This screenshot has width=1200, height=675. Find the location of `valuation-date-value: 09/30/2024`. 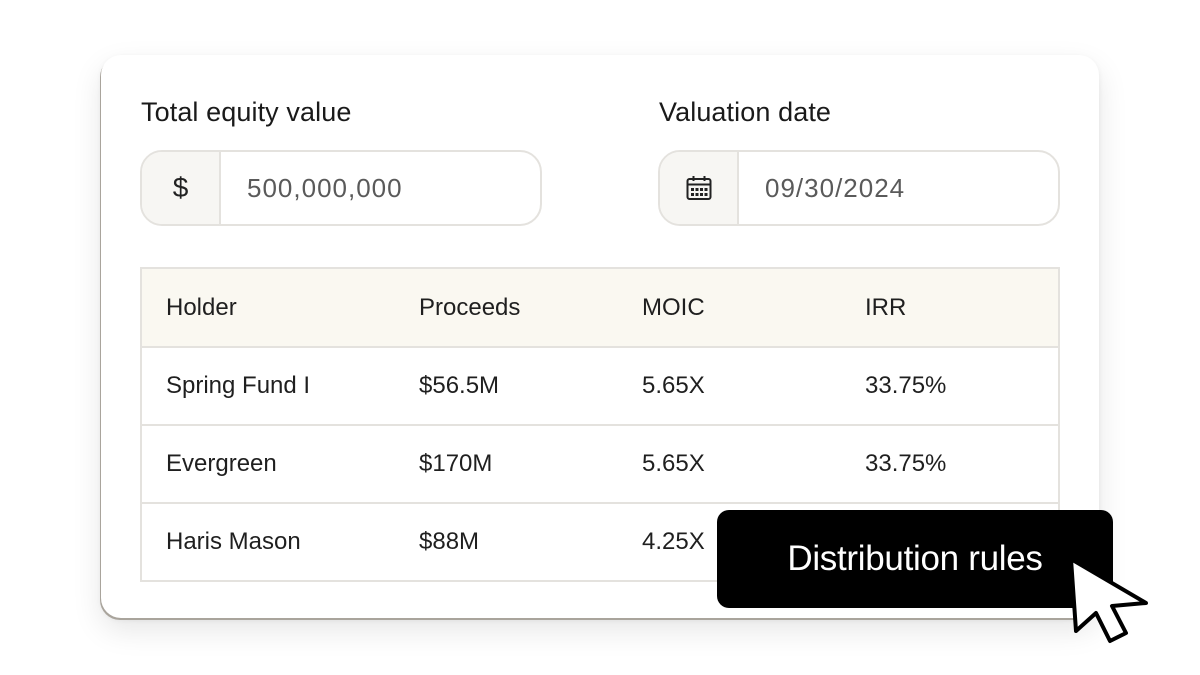

valuation-date-value: 09/30/2024 is located at coordinates (835, 187).